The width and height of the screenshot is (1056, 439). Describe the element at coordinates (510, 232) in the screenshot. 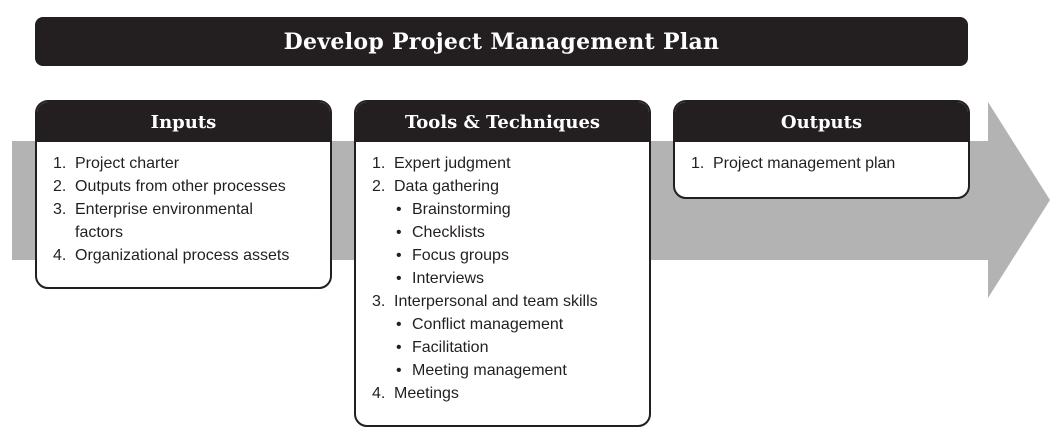

I see `sub-list-item: • Checklists` at that location.